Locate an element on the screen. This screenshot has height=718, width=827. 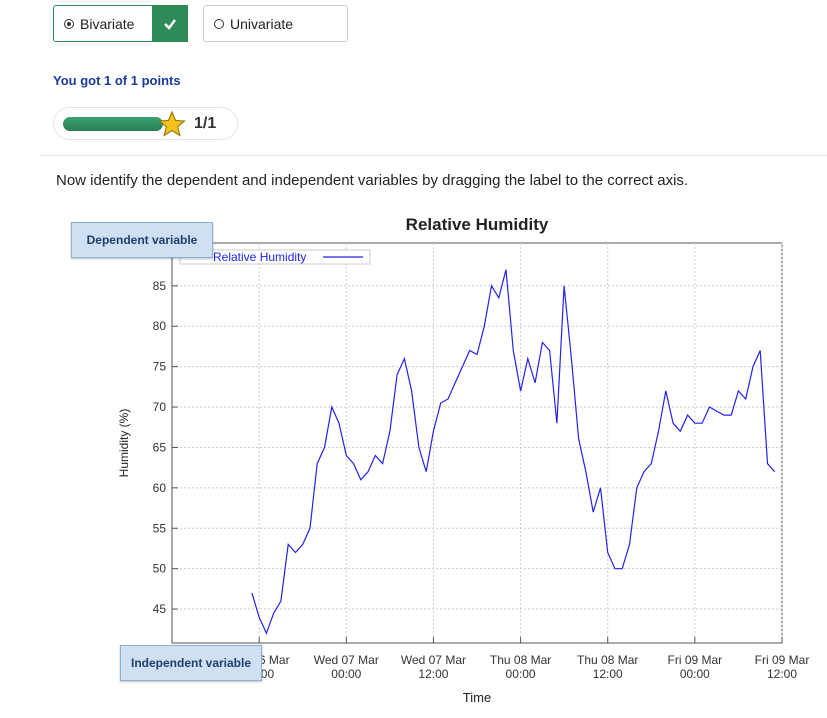
x-tick-label: Fri 09 Mar 00:00 is located at coordinates (695, 667).